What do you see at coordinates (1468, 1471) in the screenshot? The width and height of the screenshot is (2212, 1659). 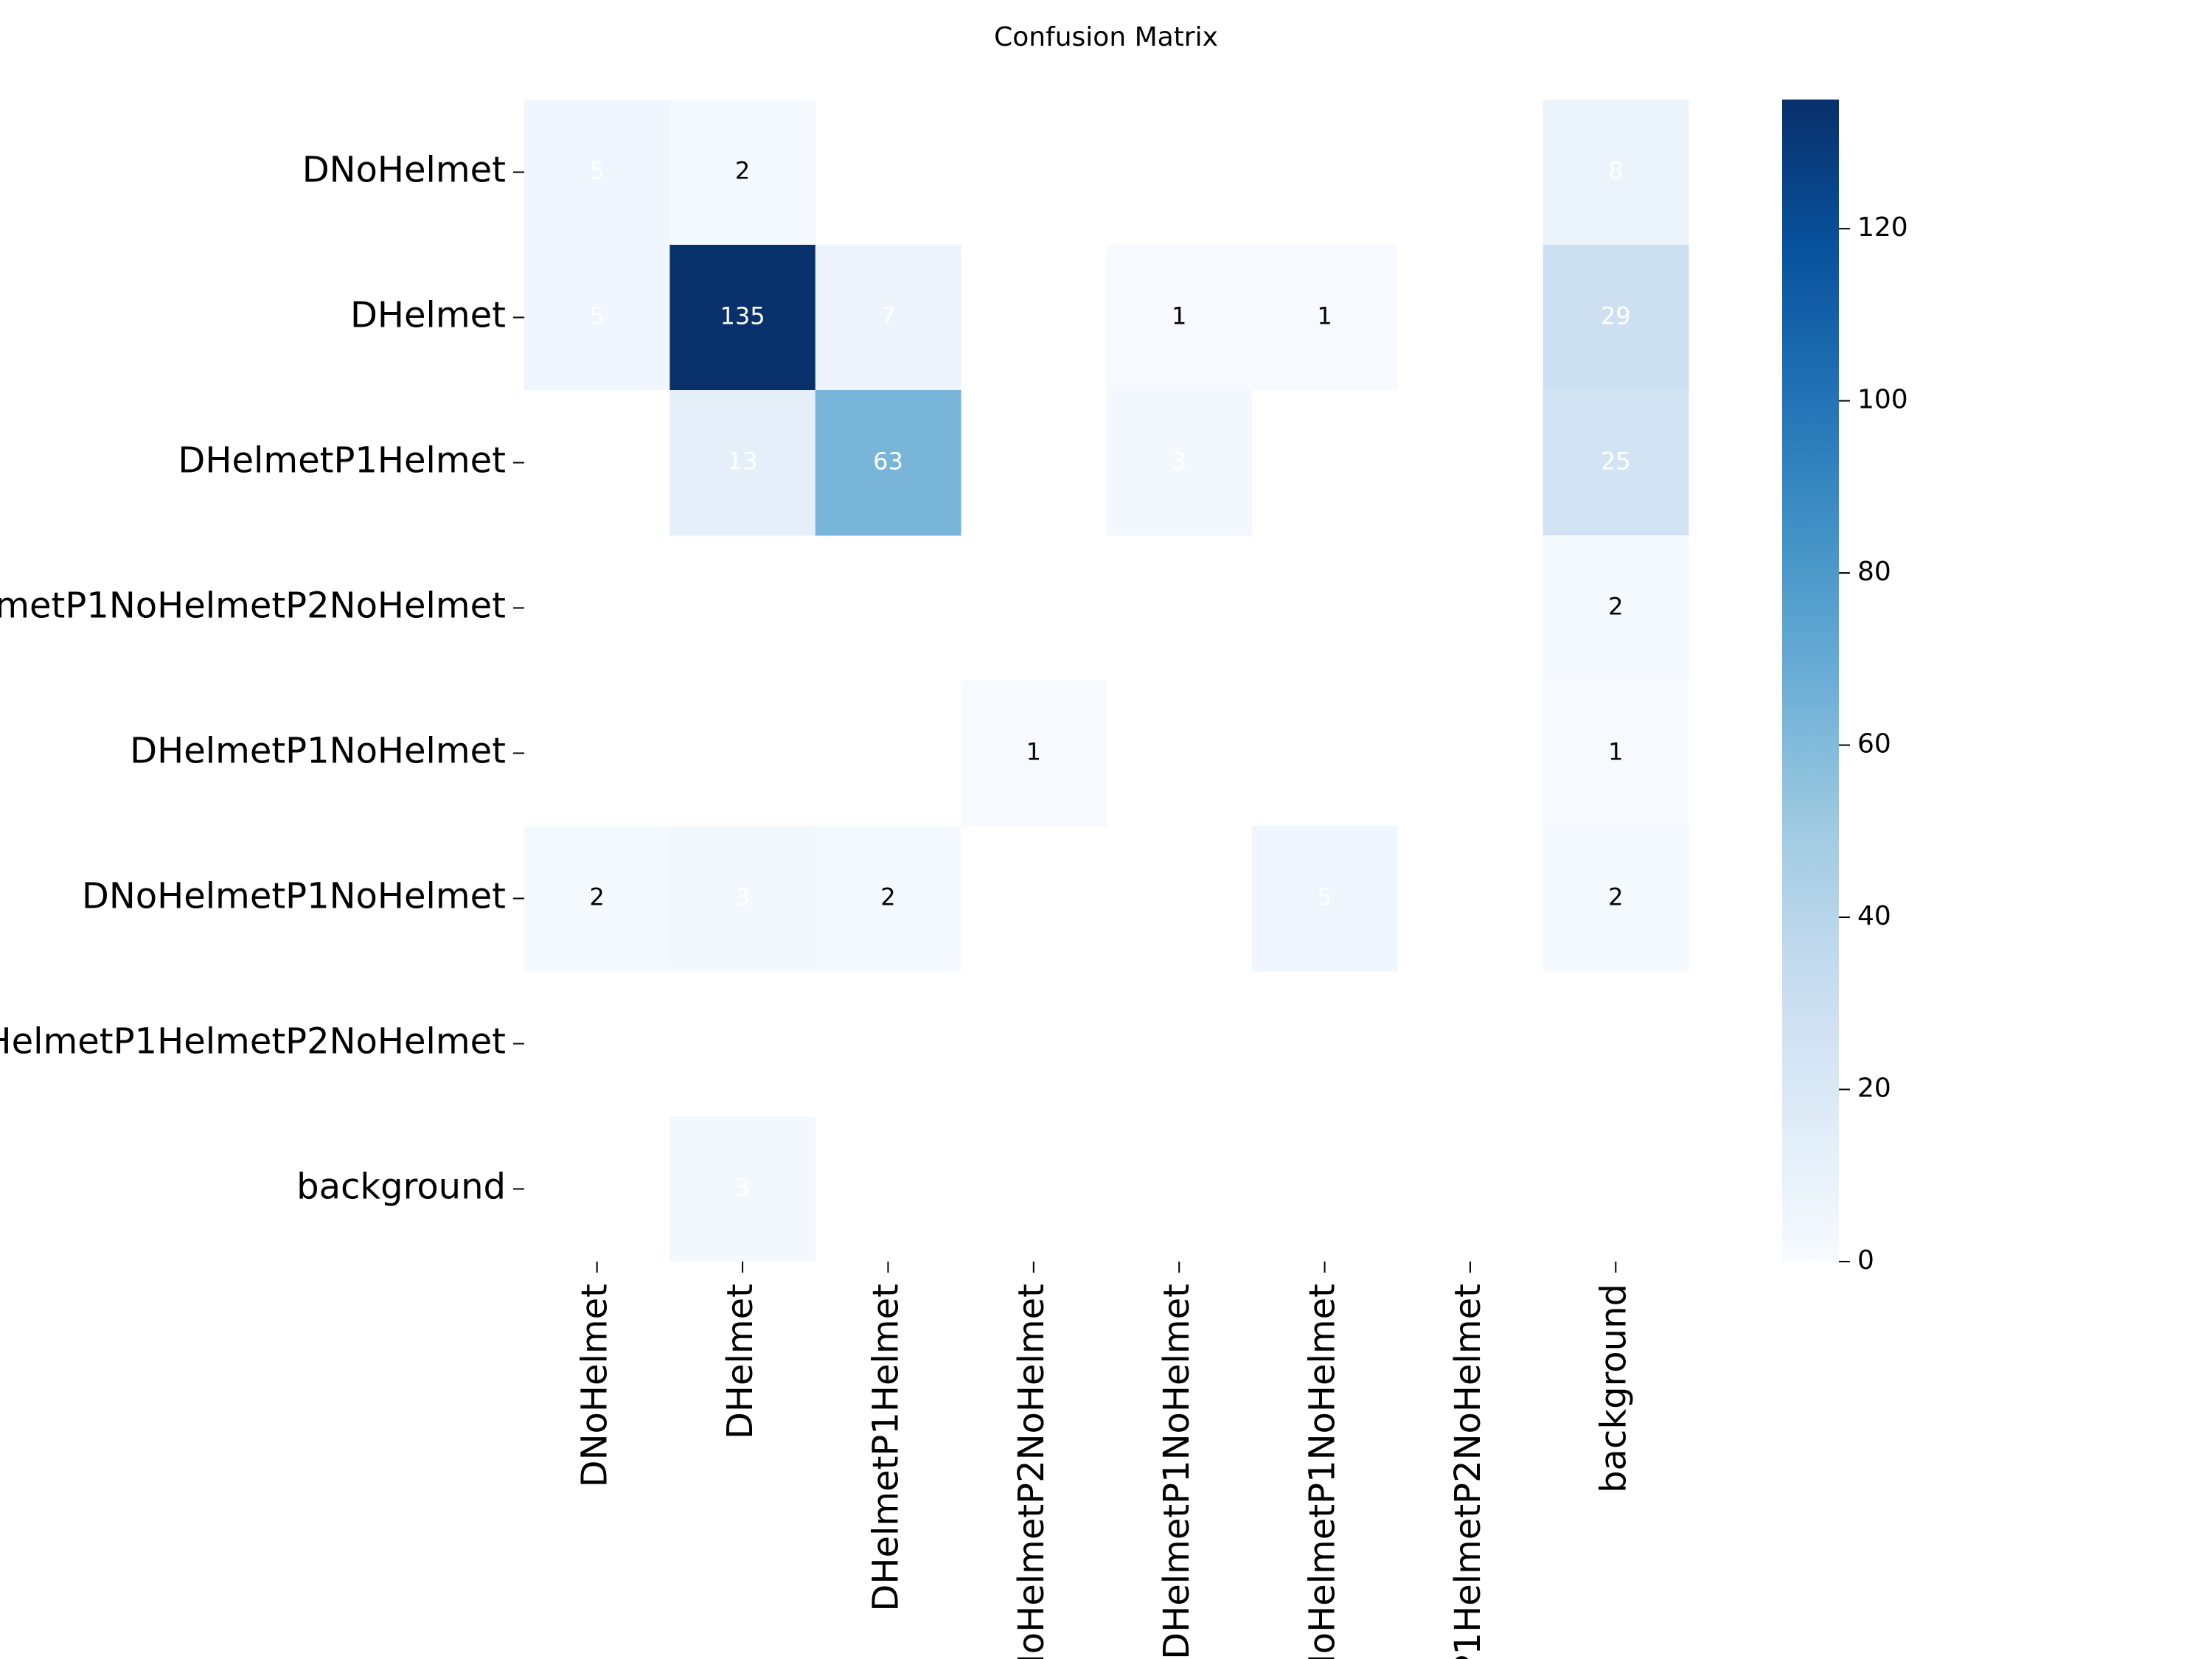 I see `x-tick-label: DHelmetP1HelmetP2NoHelmet` at bounding box center [1468, 1471].